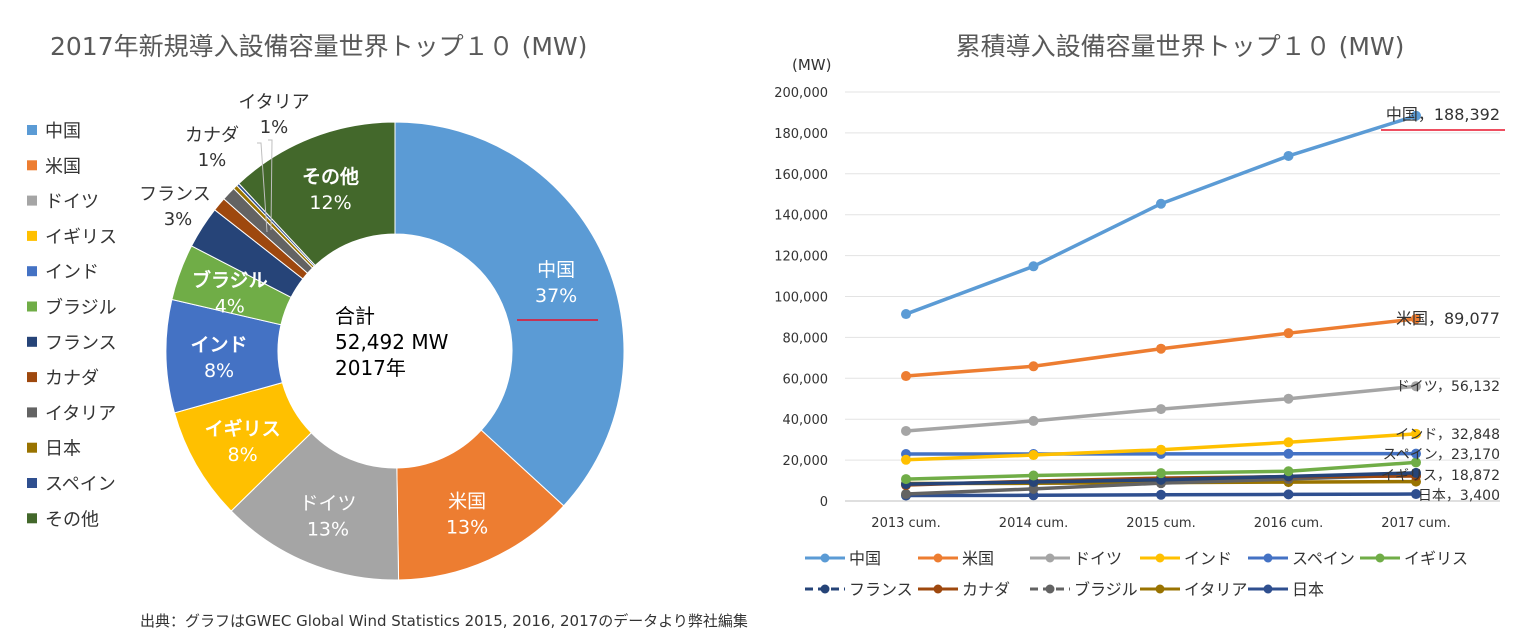 Image resolution: width=1538 pixels, height=638 pixels. What do you see at coordinates (1448, 387) in the screenshot?
I see `end-label-2: ドイツ，56,132` at bounding box center [1448, 387].